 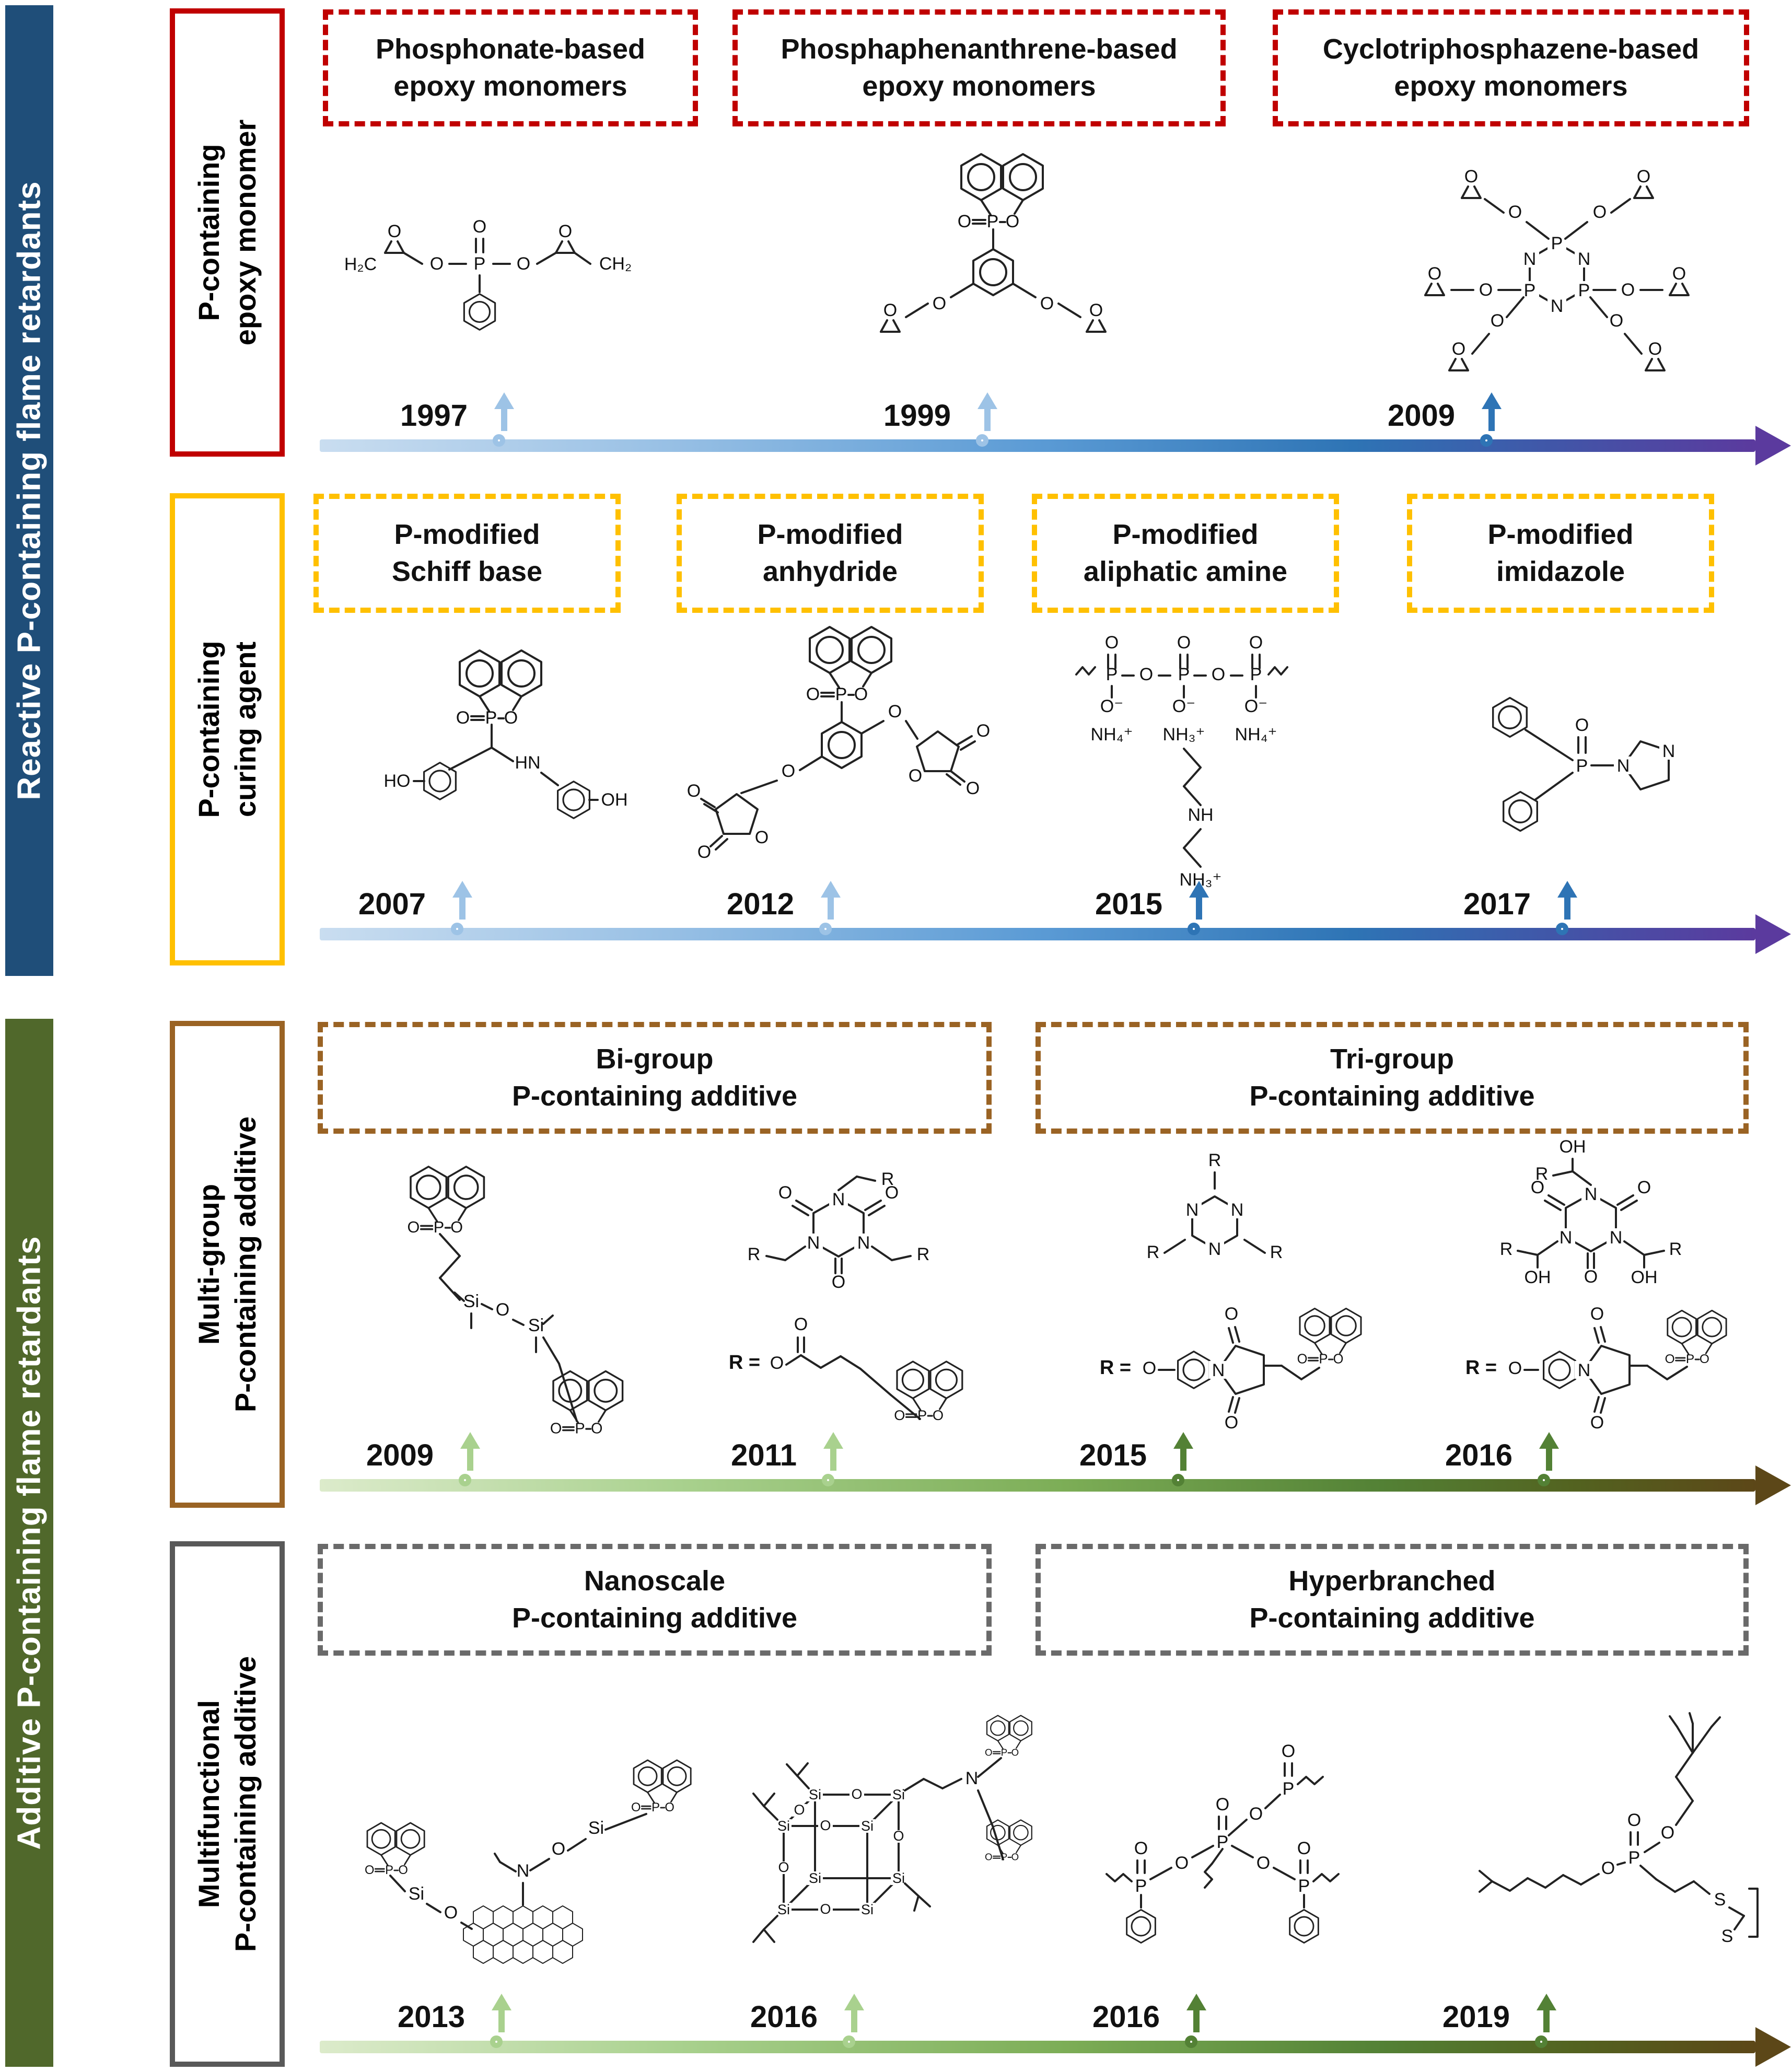 What do you see at coordinates (994, 235) in the screenshot?
I see `structure-dopo-diglycidyl: O O` at bounding box center [994, 235].